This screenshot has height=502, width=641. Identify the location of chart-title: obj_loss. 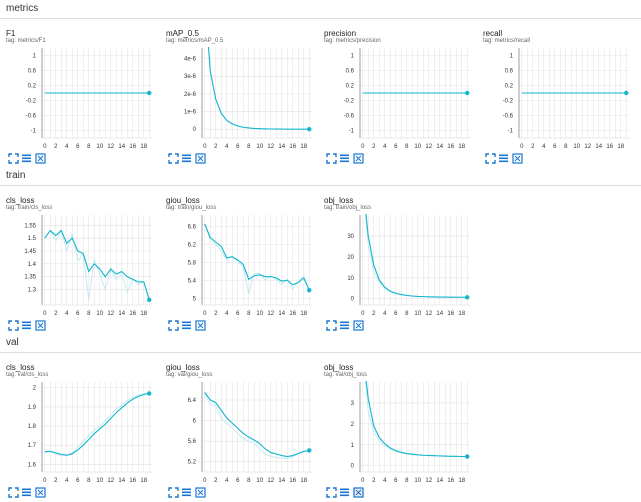
(339, 200).